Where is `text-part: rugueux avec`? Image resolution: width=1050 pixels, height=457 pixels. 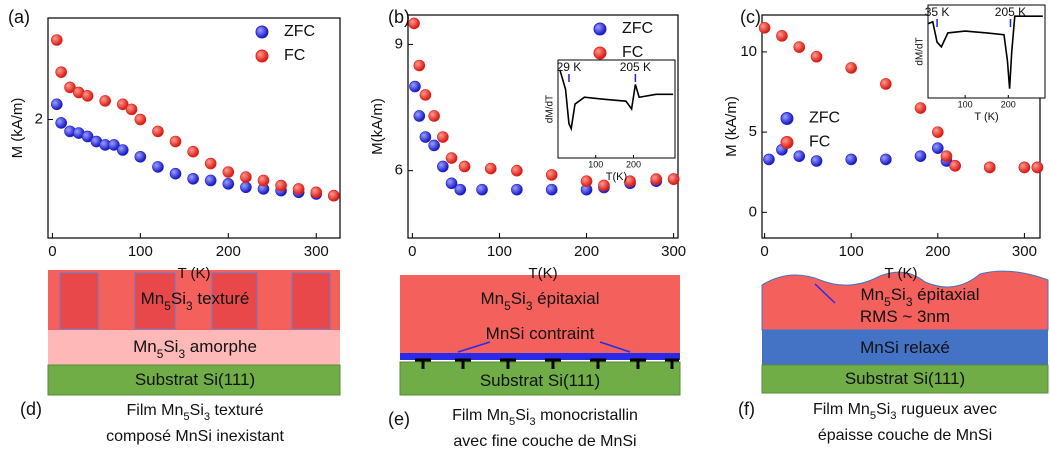 text-part: rugueux avec is located at coordinates (947, 409).